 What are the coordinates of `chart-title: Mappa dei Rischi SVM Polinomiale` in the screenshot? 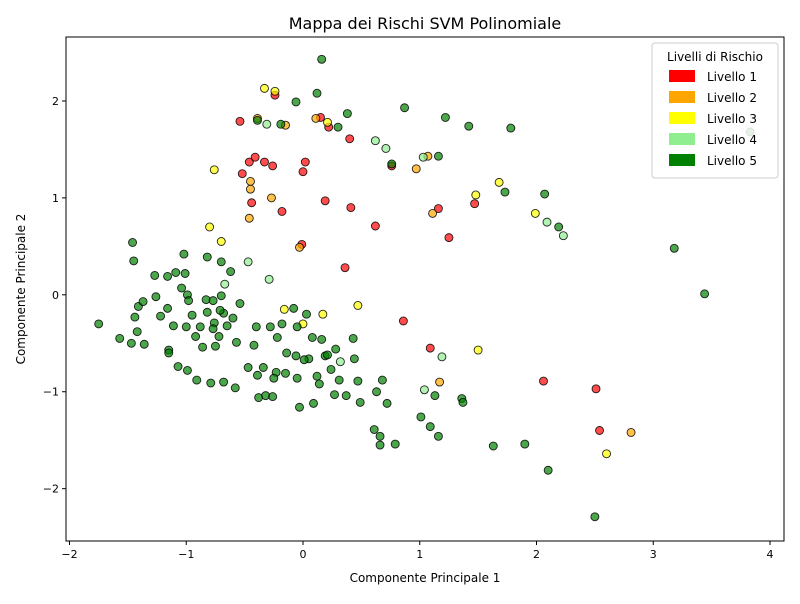 It's located at (425, 23).